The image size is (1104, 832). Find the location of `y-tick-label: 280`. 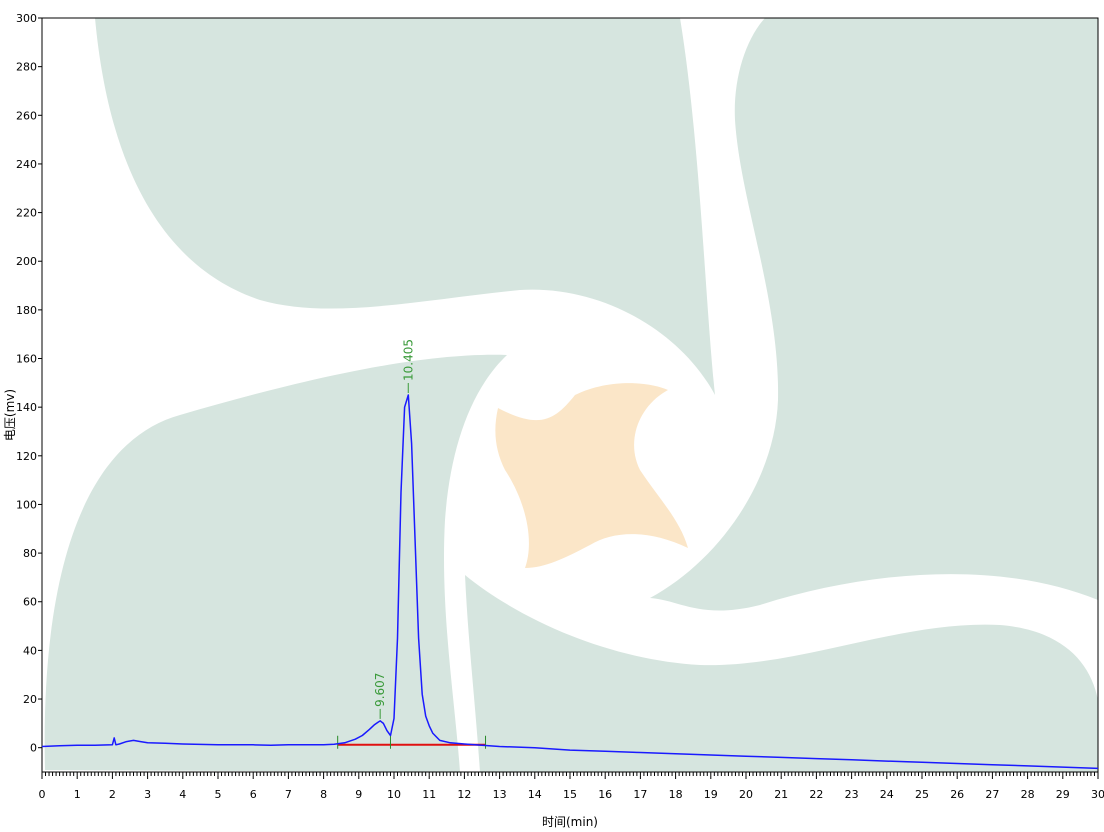

y-tick-label: 280 is located at coordinates (26, 67).